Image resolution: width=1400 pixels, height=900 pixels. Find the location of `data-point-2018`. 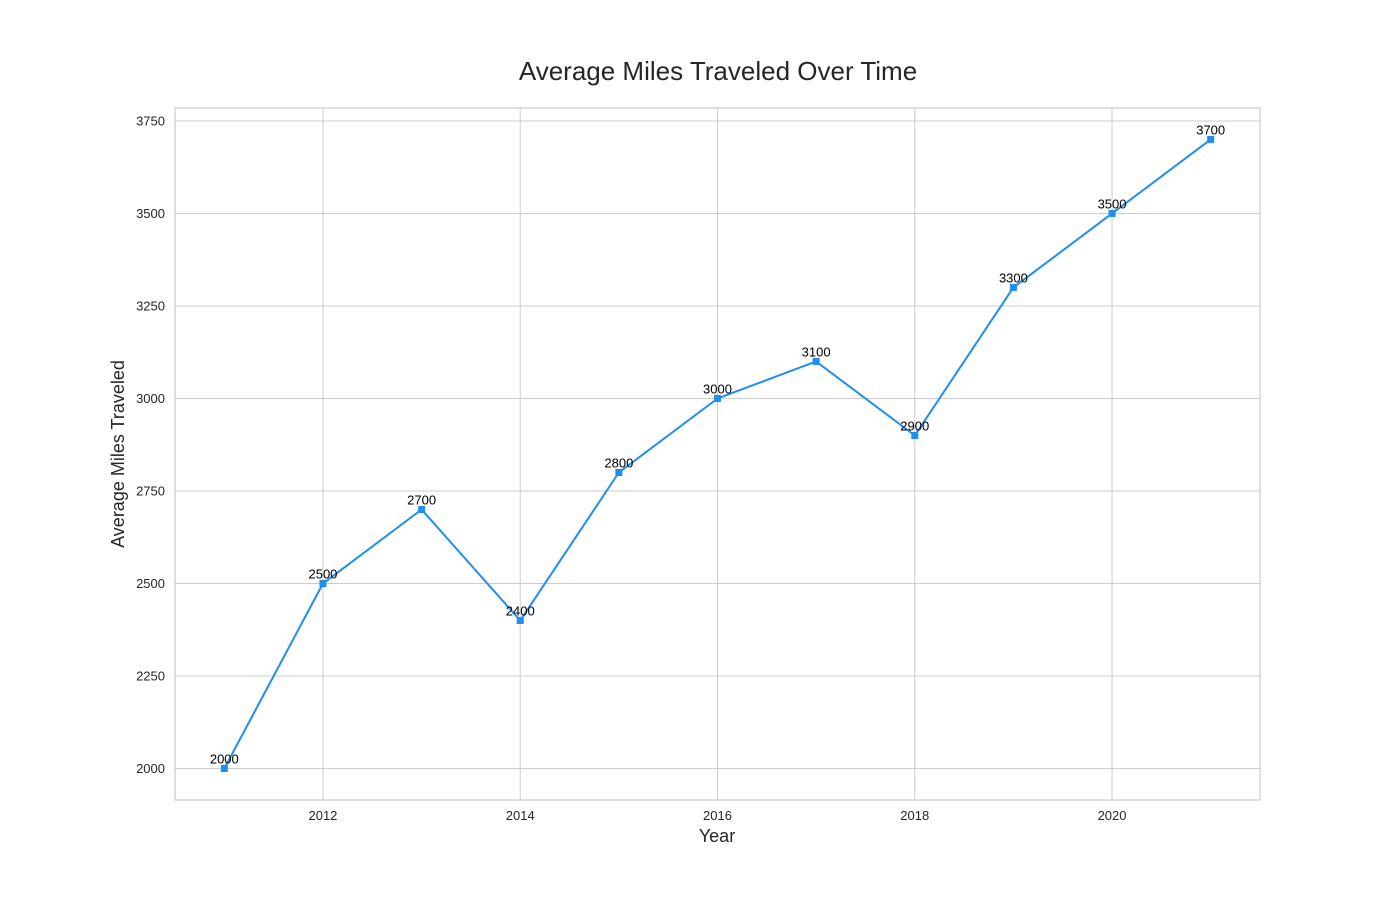

data-point-2018 is located at coordinates (915, 435).